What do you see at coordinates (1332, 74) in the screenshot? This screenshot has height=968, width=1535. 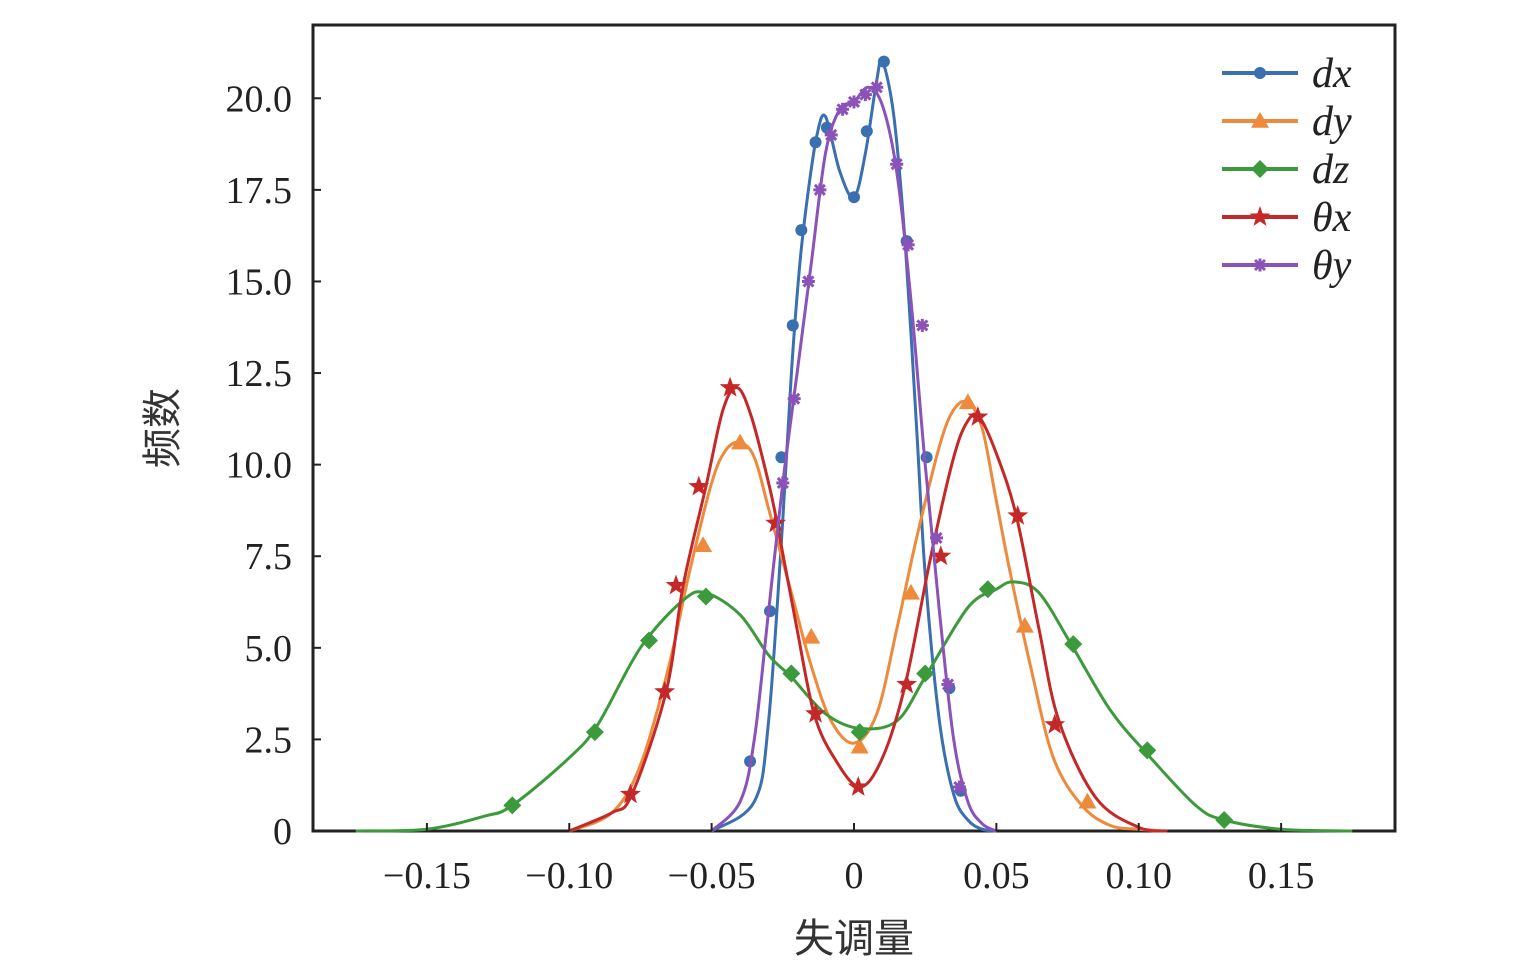 I see `legend-label: dx` at bounding box center [1332, 74].